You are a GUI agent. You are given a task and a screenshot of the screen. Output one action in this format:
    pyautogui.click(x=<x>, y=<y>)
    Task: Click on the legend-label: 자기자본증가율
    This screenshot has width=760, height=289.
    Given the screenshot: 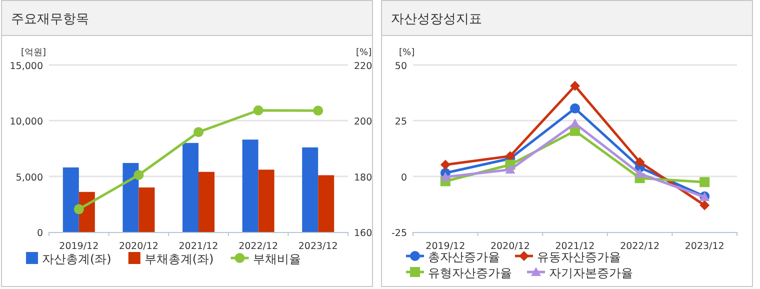 What is the action you would take?
    pyautogui.click(x=591, y=273)
    